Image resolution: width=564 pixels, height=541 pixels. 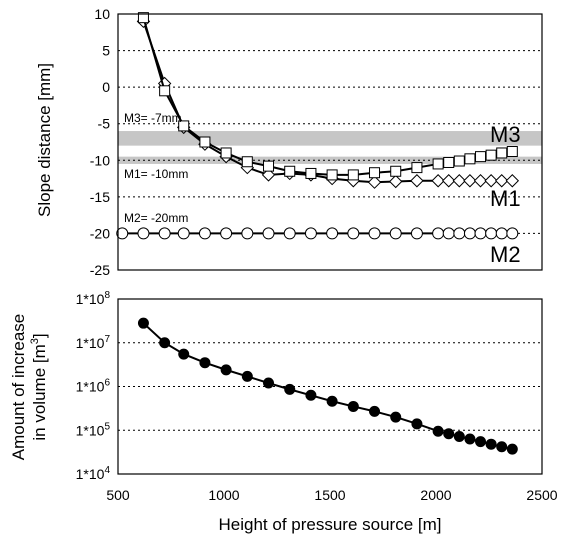 What do you see at coordinates (100, 233) in the screenshot?
I see `y-tick-label: -20` at bounding box center [100, 233].